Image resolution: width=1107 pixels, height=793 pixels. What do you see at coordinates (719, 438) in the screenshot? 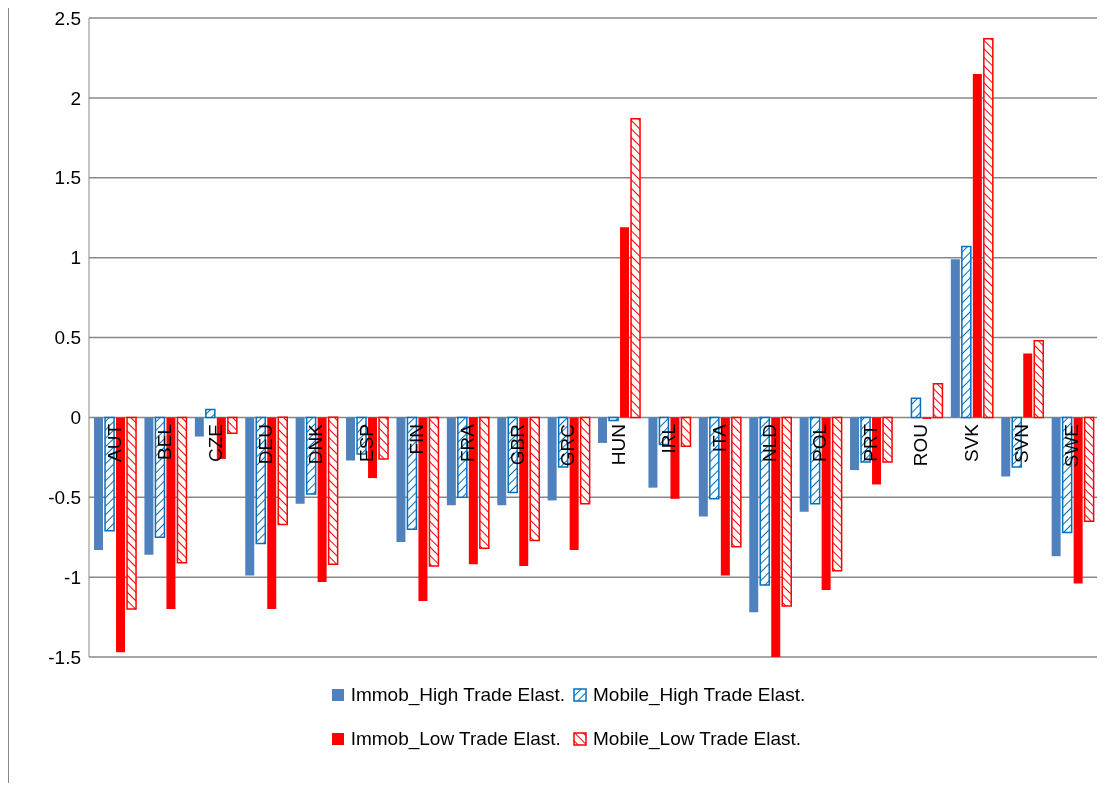
I see `x-tick-label: ITA` at bounding box center [719, 438].